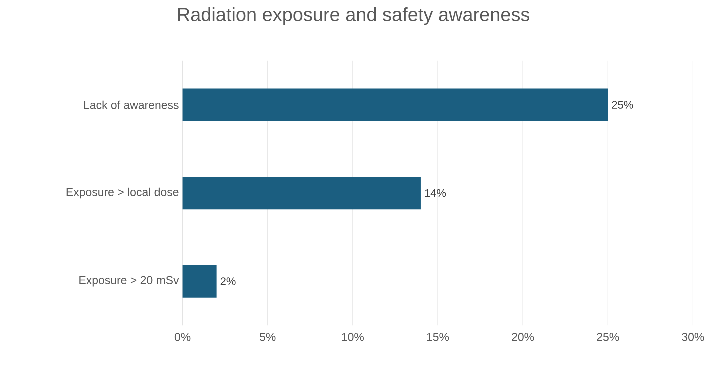 The image size is (708, 366). What do you see at coordinates (268, 337) in the screenshot?
I see `x-tick-label: 5%` at bounding box center [268, 337].